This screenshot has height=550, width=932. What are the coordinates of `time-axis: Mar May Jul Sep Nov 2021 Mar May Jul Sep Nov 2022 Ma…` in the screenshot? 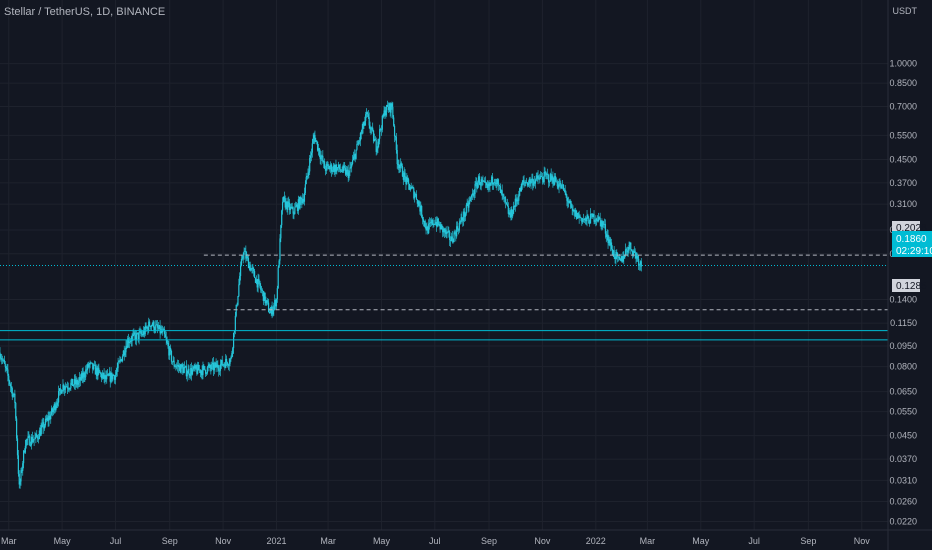 It's located at (466, 537).